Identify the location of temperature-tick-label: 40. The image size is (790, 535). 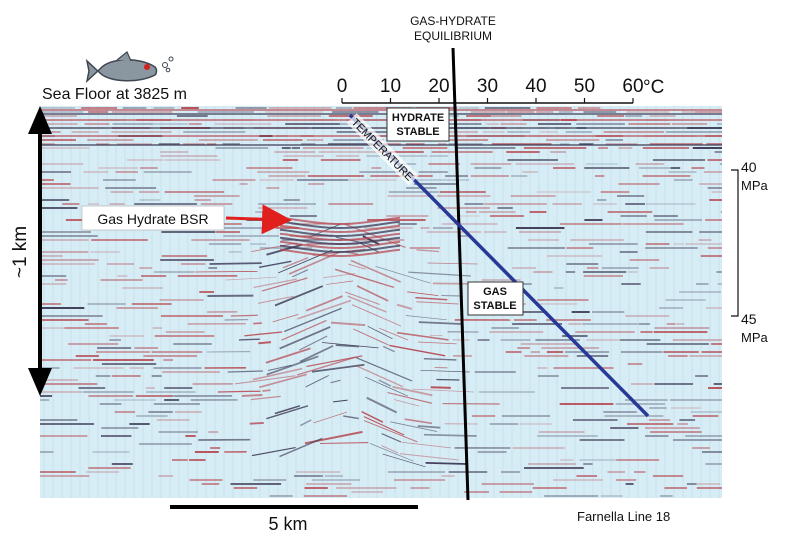
(535, 86).